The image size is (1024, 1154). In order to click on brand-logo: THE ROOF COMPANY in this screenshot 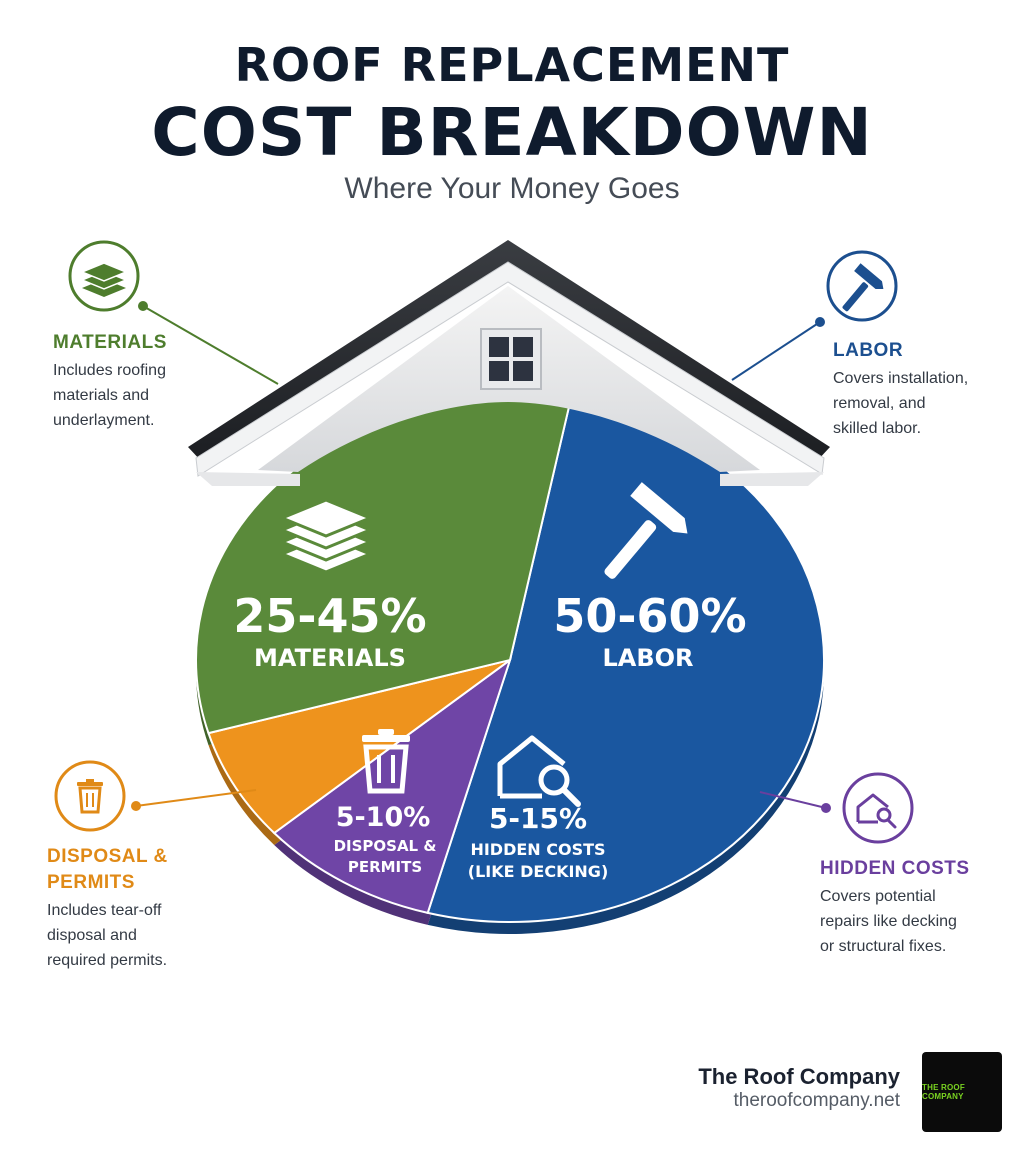, I will do `click(962, 1092)`.